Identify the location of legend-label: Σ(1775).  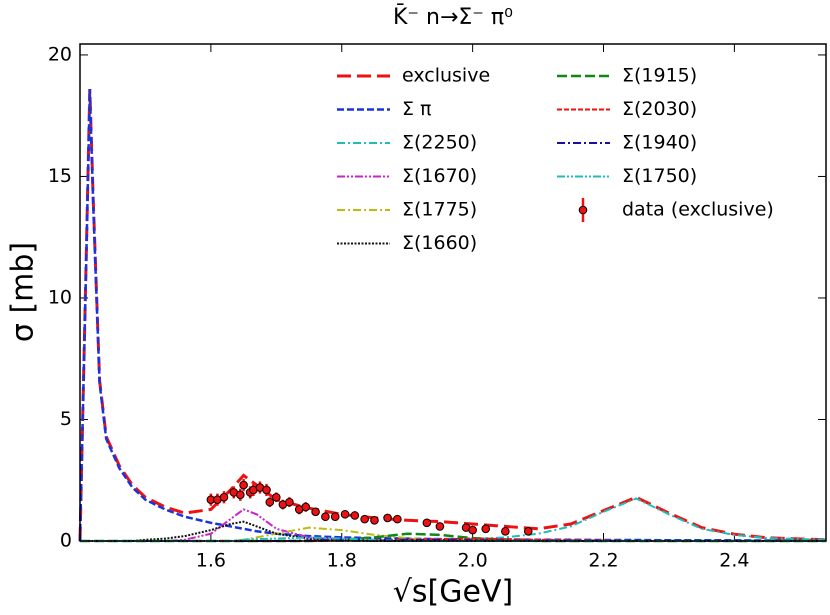
(439, 210).